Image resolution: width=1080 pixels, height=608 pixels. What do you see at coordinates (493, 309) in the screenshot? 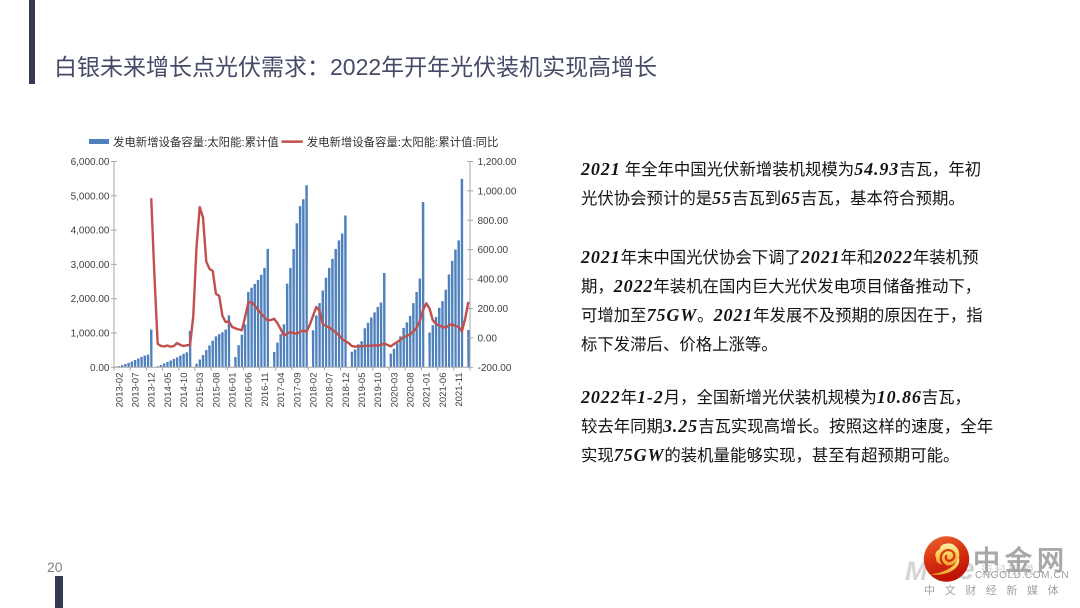
I see `svg-text: 200.00` at bounding box center [493, 309].